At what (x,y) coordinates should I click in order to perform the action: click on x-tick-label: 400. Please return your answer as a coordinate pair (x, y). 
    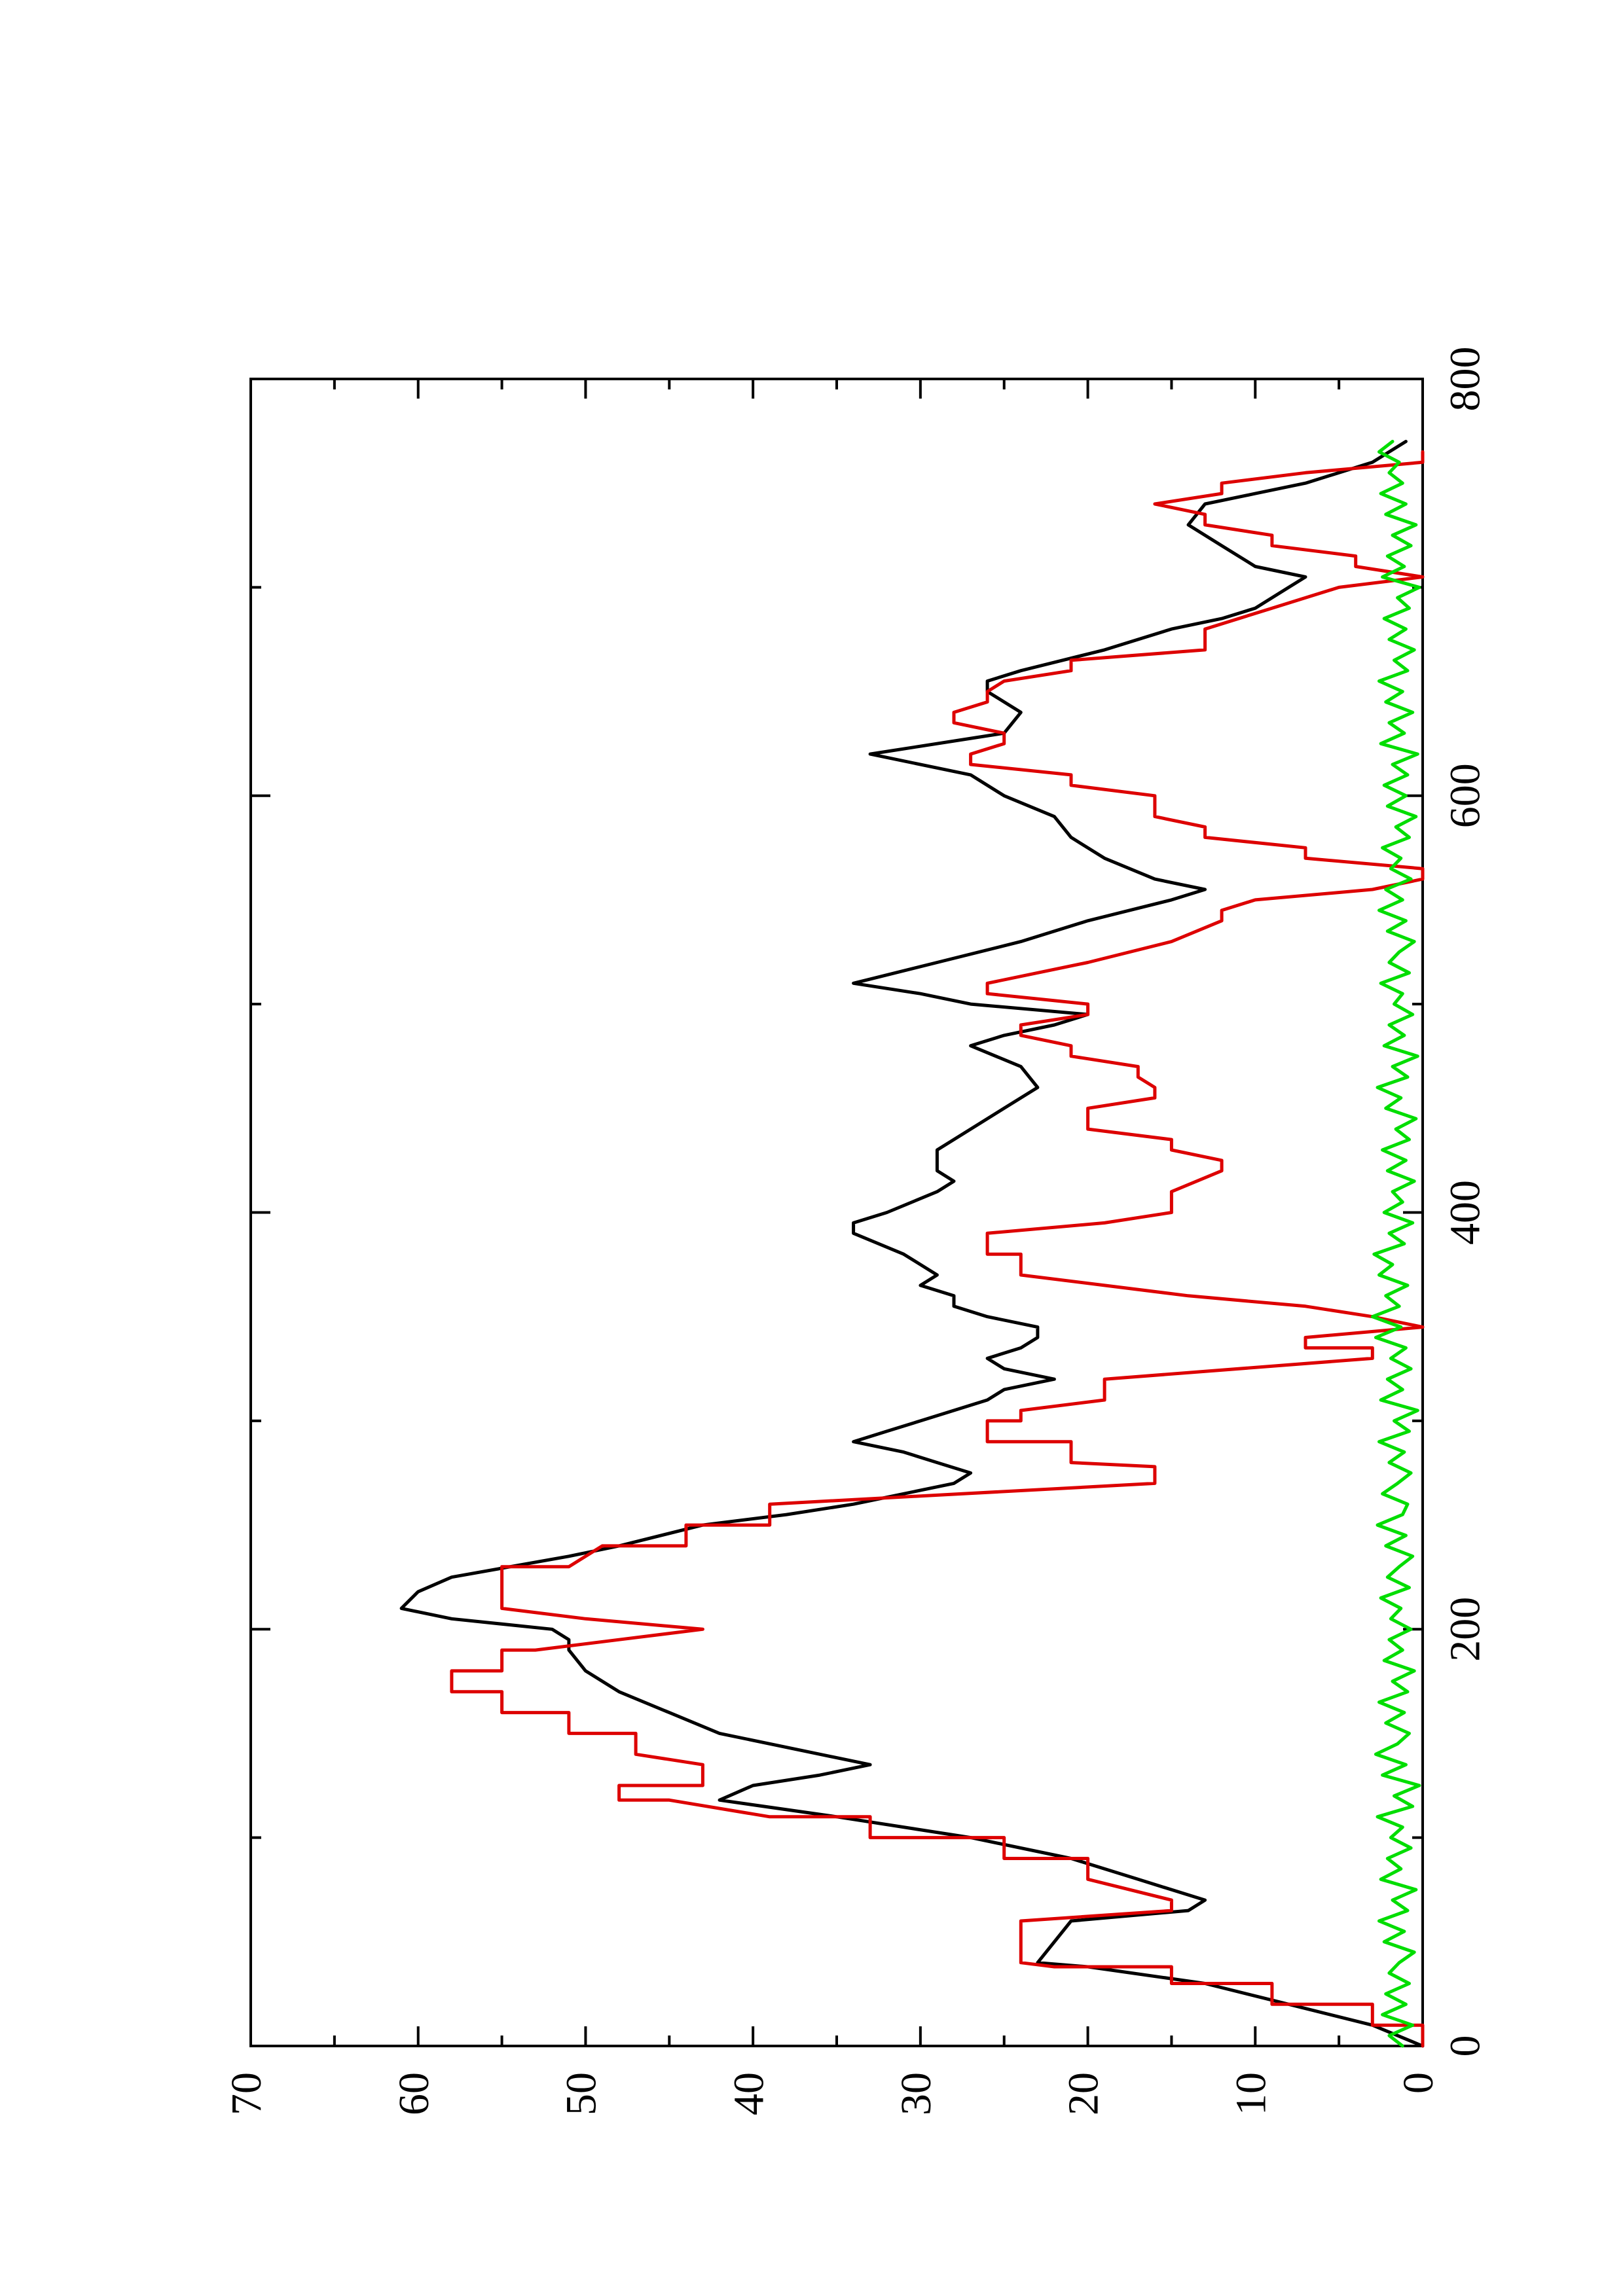
    Looking at the image, I should click on (1465, 1212).